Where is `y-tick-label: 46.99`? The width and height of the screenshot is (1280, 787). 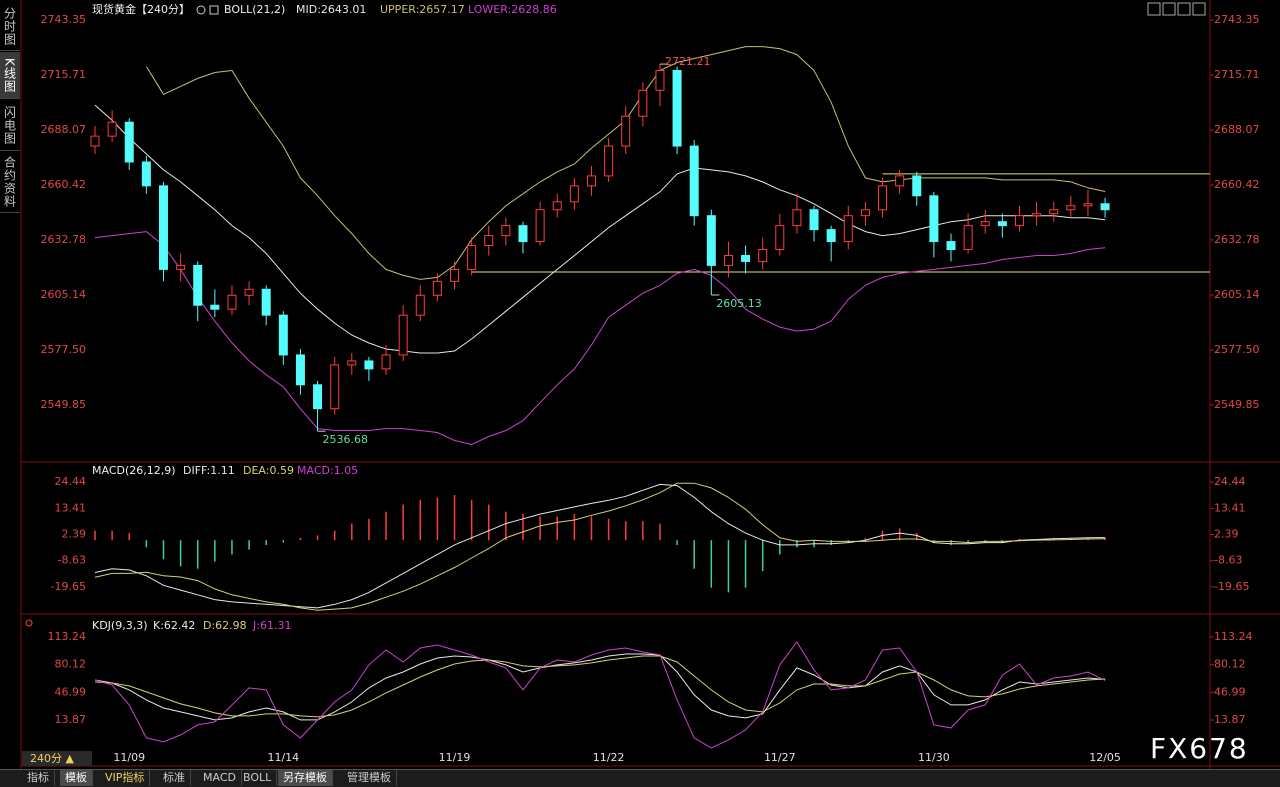 y-tick-label: 46.99 is located at coordinates (1230, 691).